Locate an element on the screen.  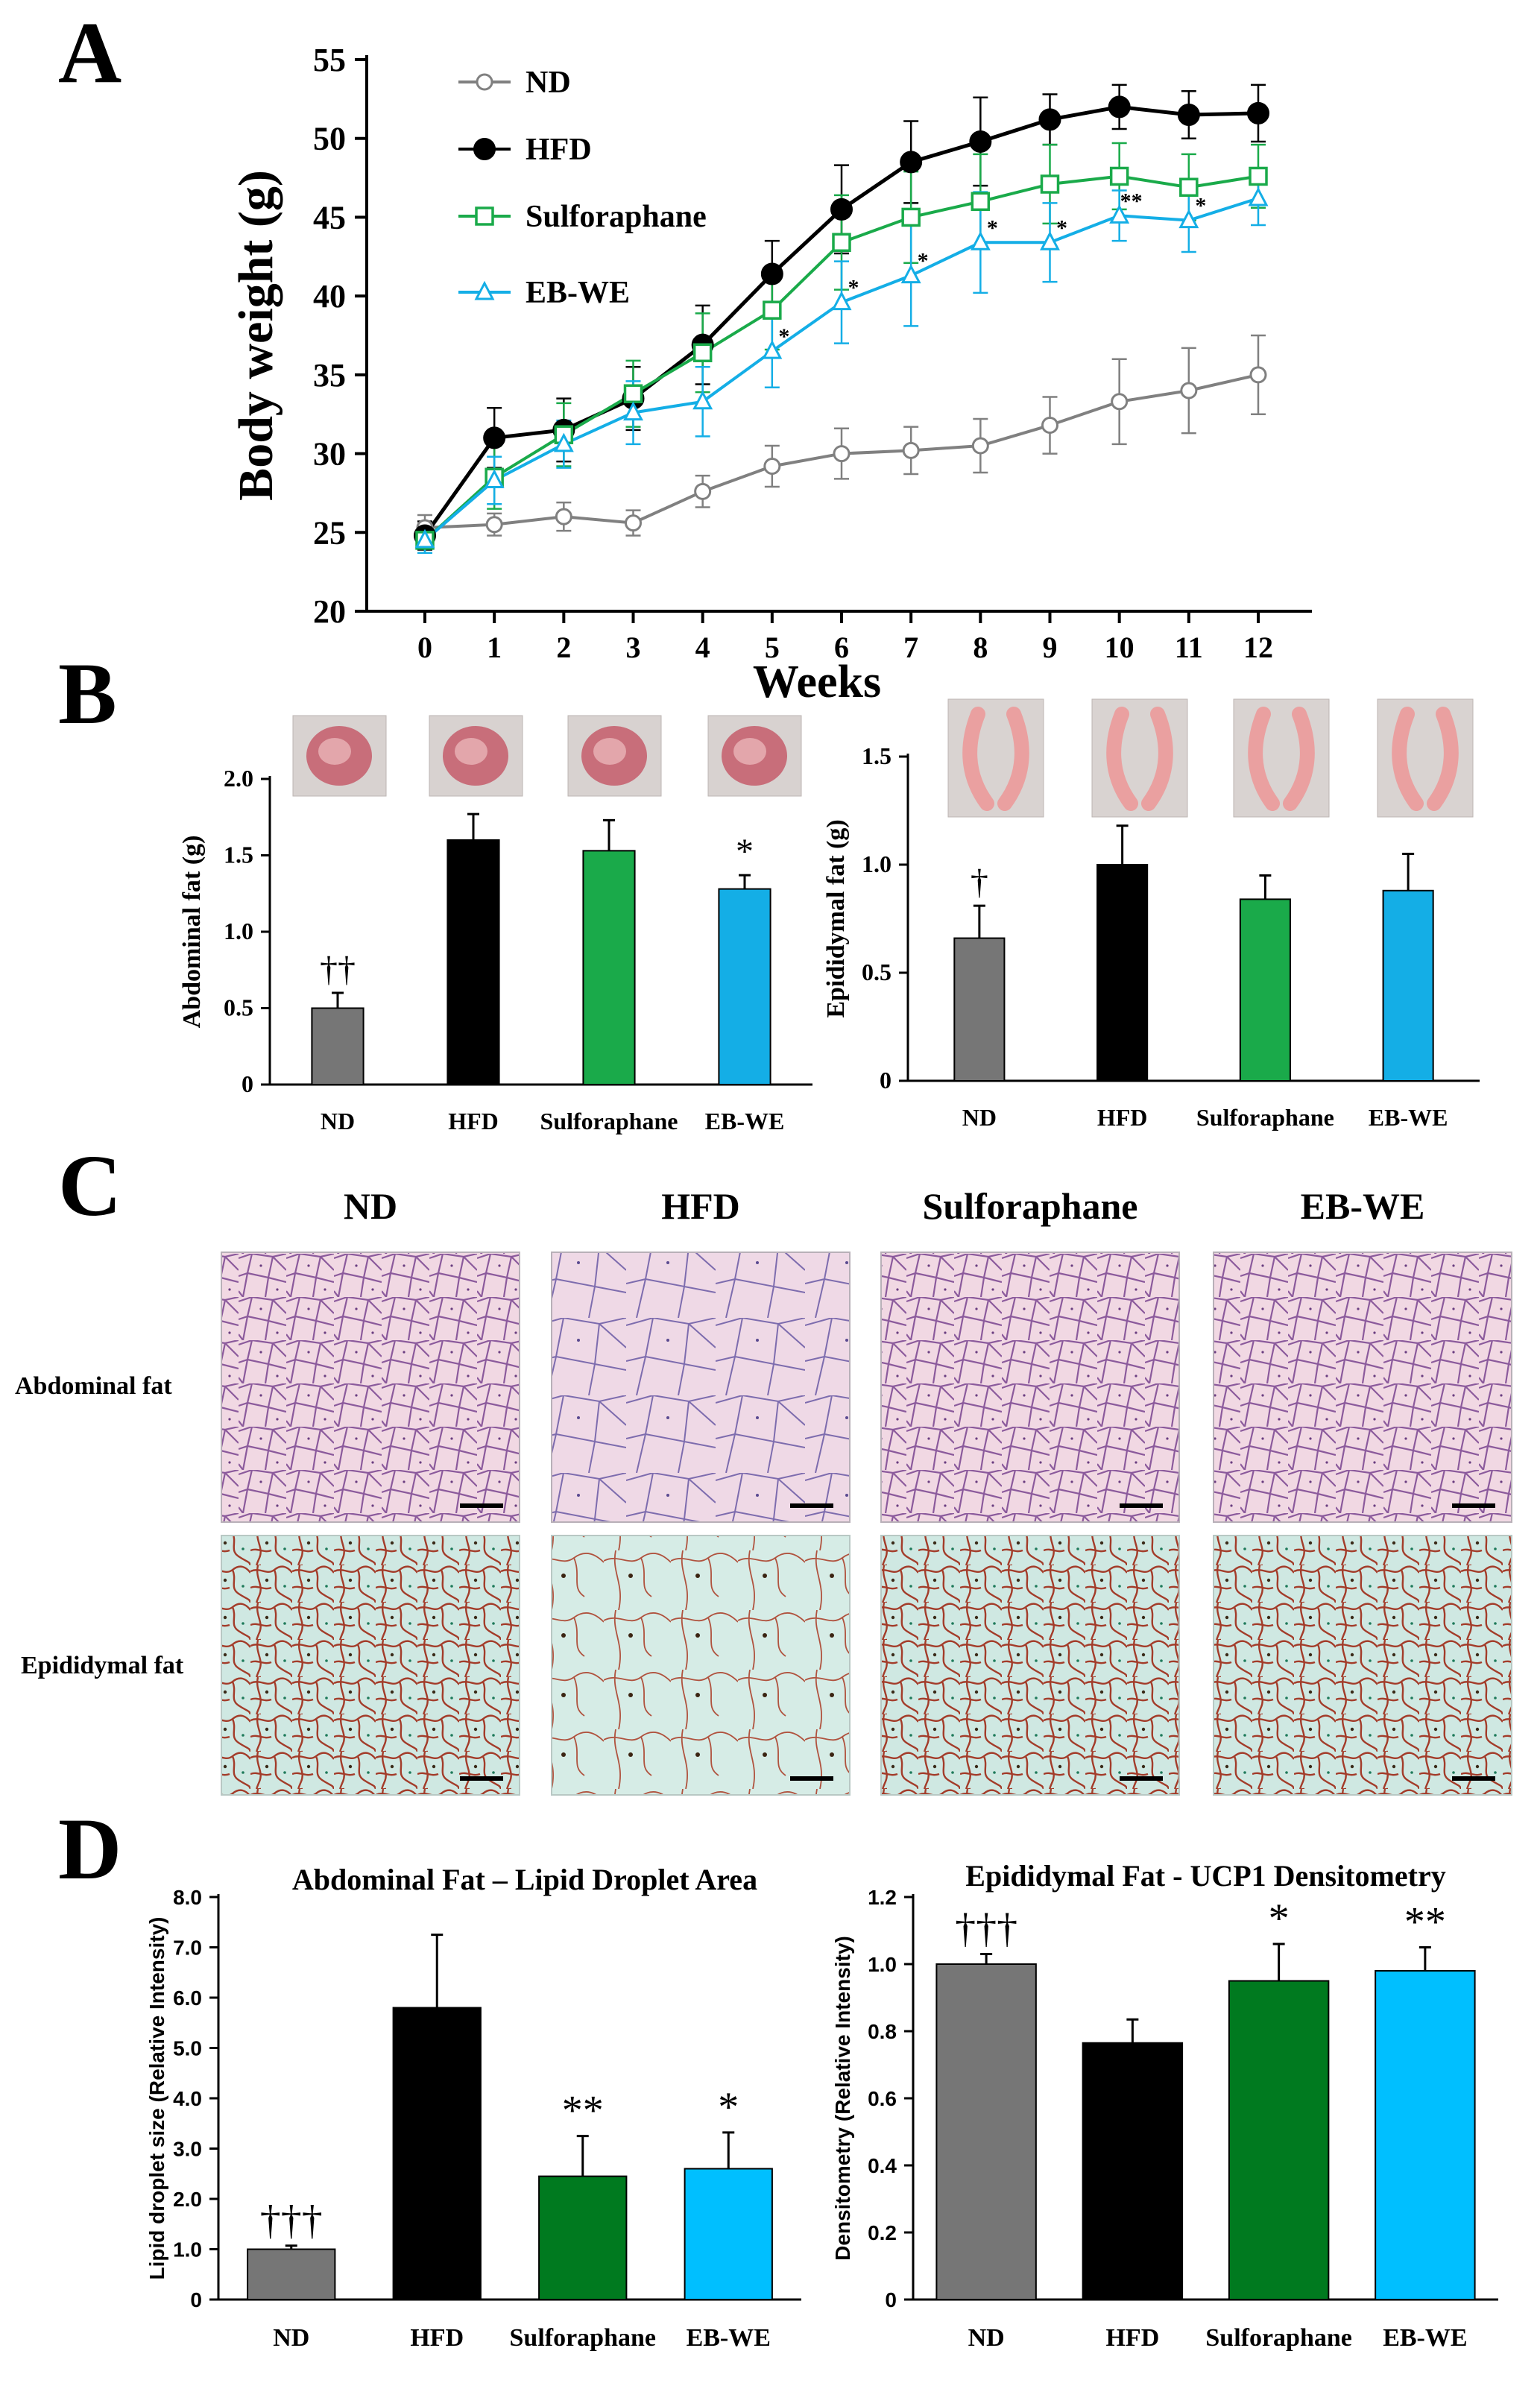
x-tick-label: 6 is located at coordinates (841, 647).